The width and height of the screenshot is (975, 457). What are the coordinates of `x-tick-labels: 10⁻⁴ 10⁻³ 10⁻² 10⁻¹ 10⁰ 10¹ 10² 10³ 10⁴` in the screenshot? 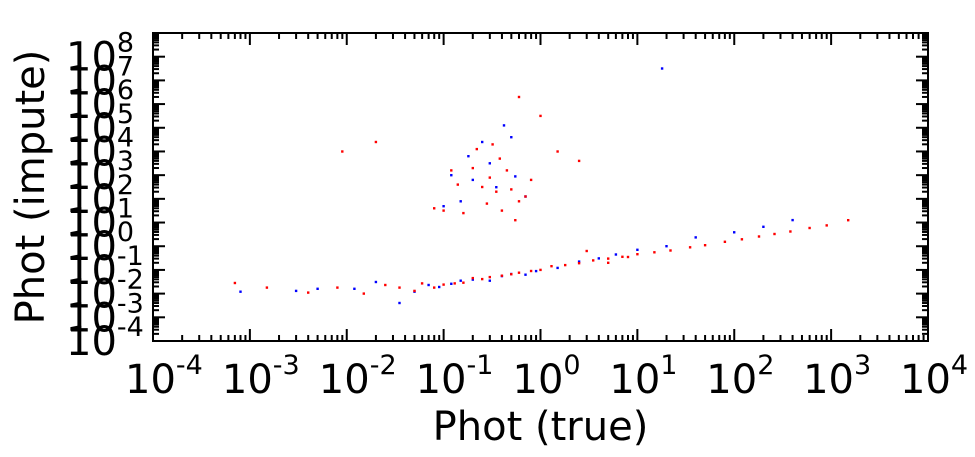 It's located at (546, 376).